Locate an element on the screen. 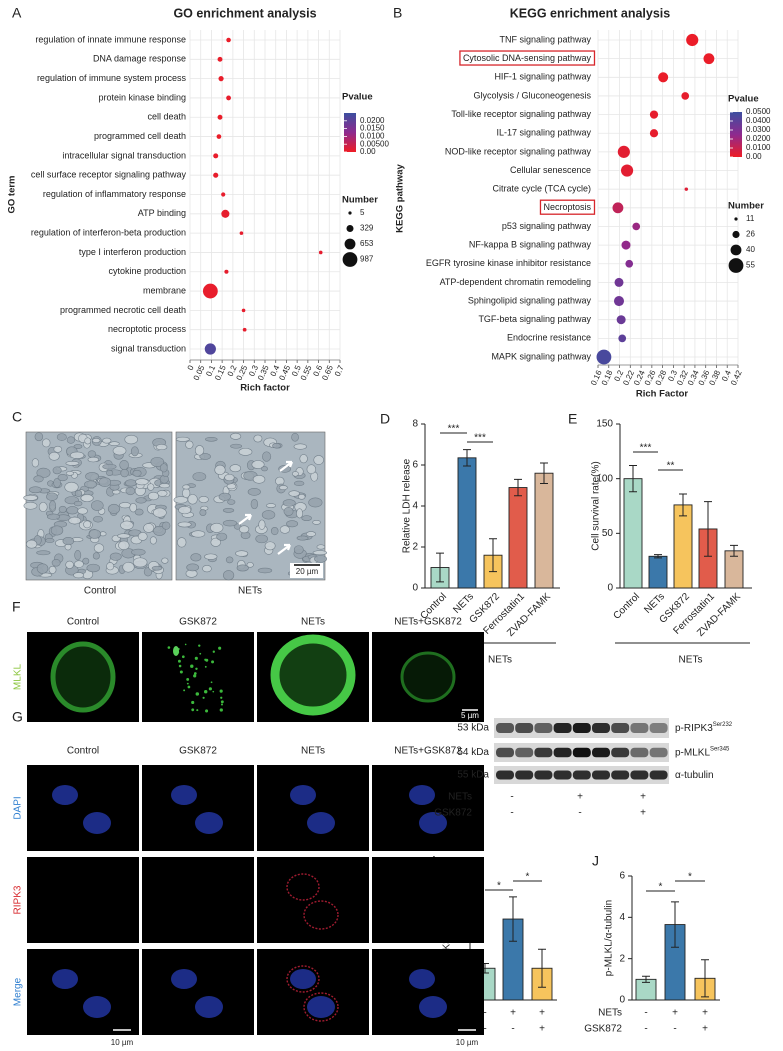  category-label: signal transduction is located at coordinates (148, 348).